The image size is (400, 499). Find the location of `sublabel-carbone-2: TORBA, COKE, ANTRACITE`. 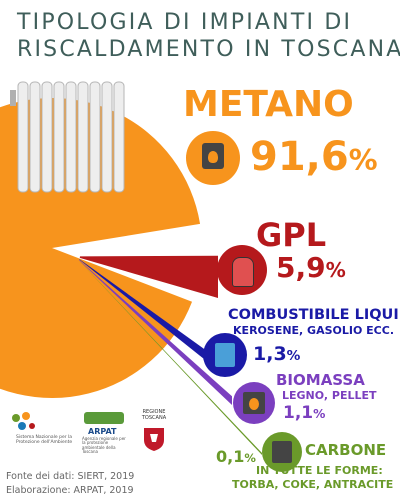

sublabel-carbone-2: TORBA, COKE, ANTRACITE is located at coordinates (313, 484).